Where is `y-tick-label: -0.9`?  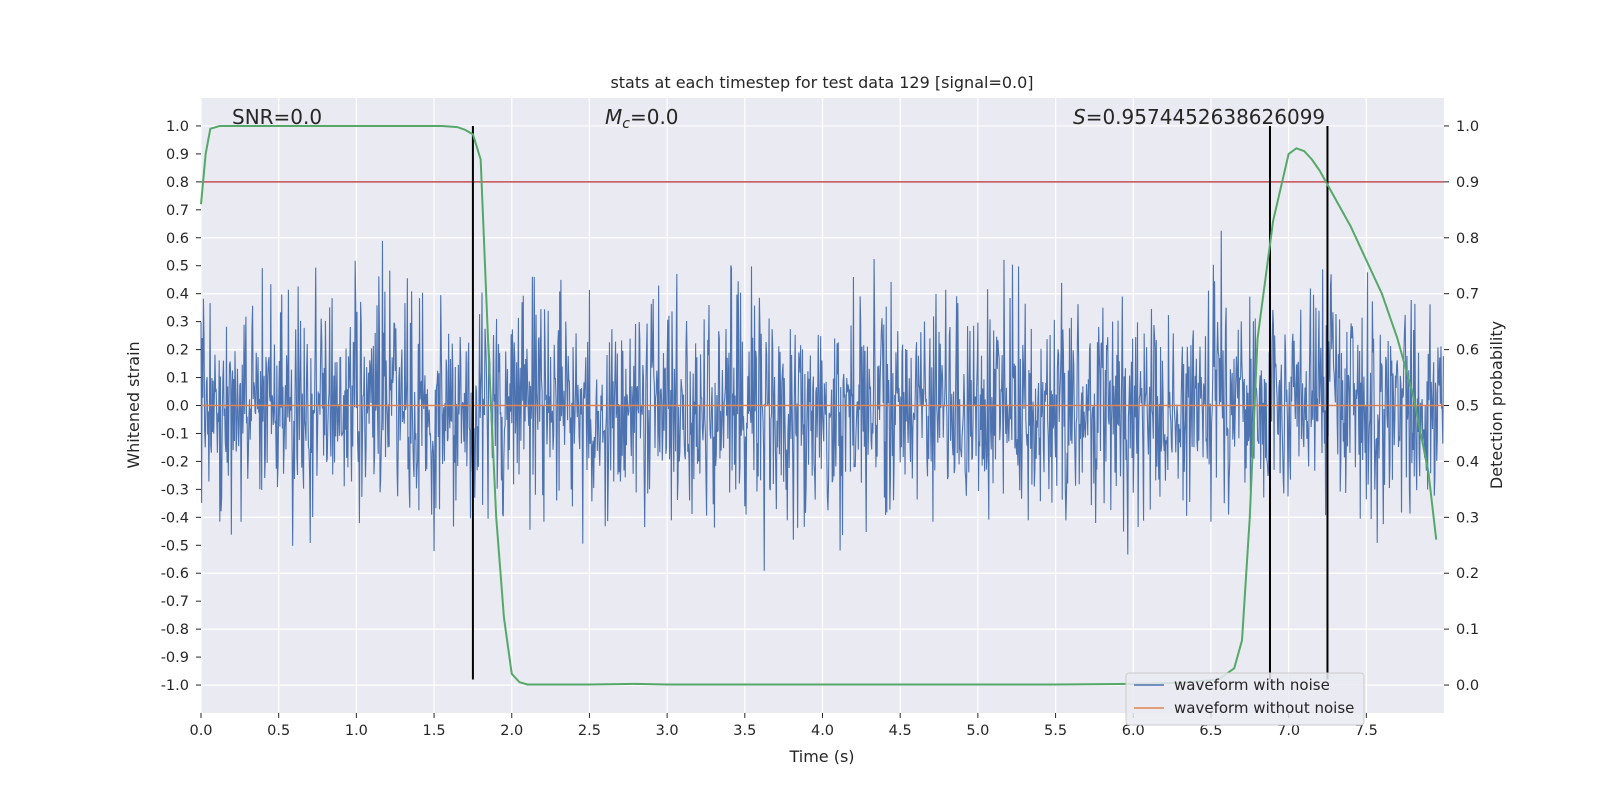 y-tick-label: -0.9 is located at coordinates (175, 658).